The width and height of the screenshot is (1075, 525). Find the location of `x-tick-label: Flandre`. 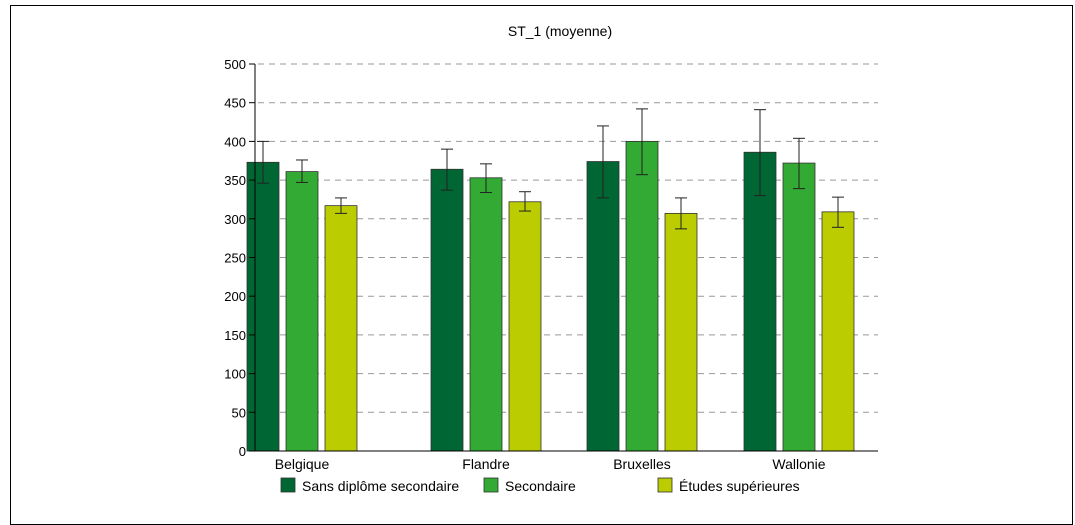

x-tick-label: Flandre is located at coordinates (486, 464).